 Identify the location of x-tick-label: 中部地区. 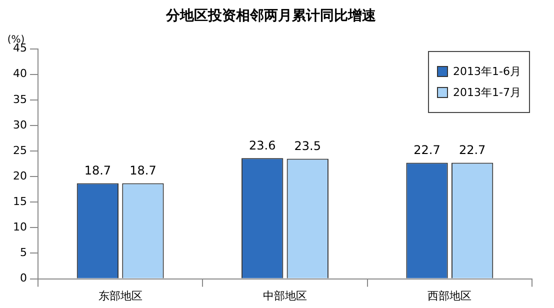
(285, 295).